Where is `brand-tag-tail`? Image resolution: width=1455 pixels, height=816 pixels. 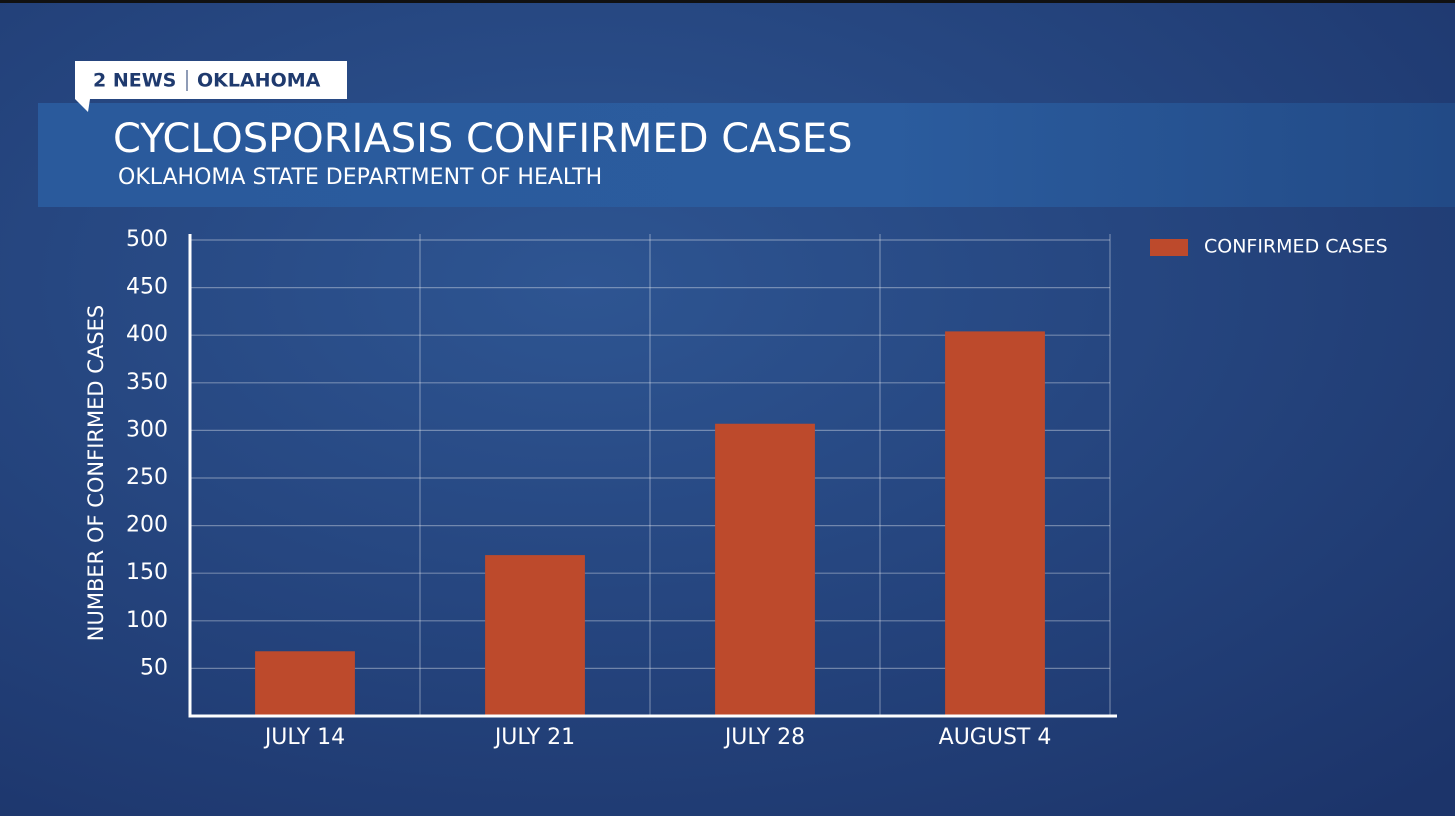
brand-tag-tail is located at coordinates (82, 105).